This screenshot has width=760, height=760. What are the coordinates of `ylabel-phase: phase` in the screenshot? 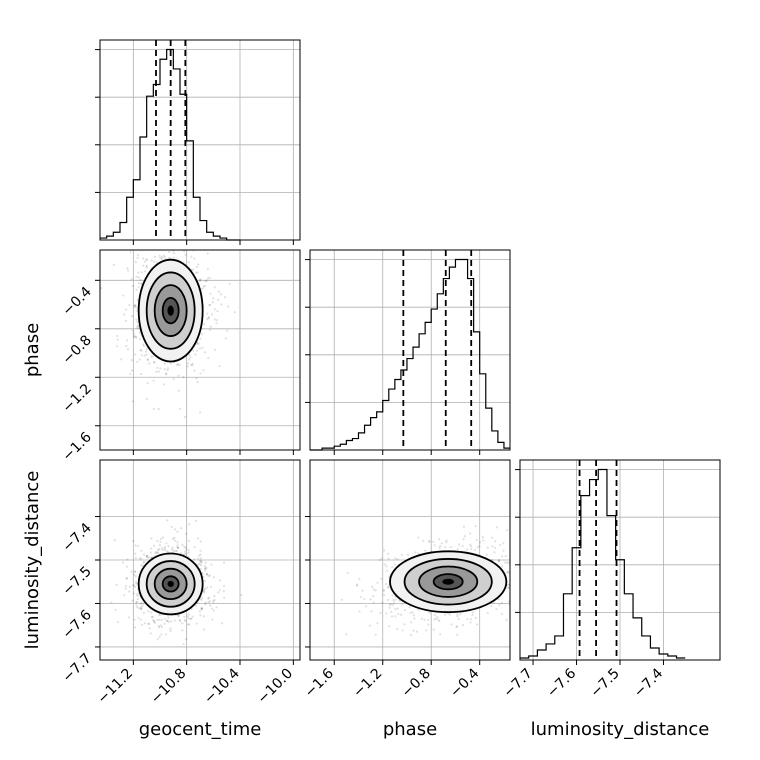 It's located at (32, 350).